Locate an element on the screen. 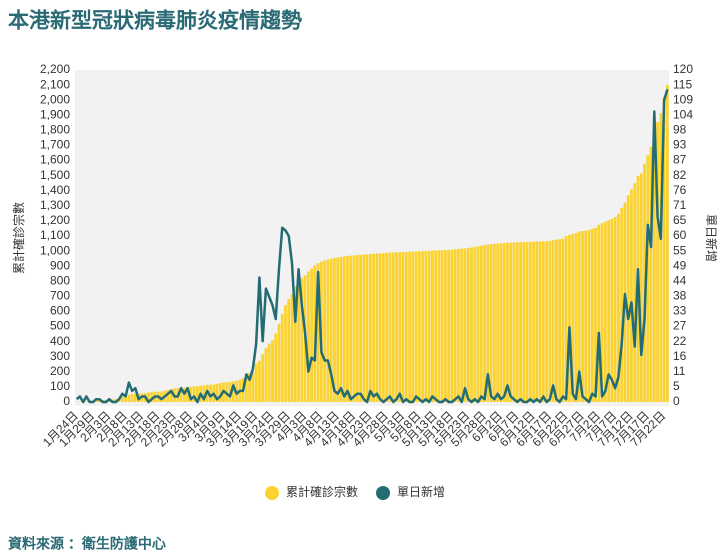  y2-tick-label: 82 is located at coordinates (680, 175).